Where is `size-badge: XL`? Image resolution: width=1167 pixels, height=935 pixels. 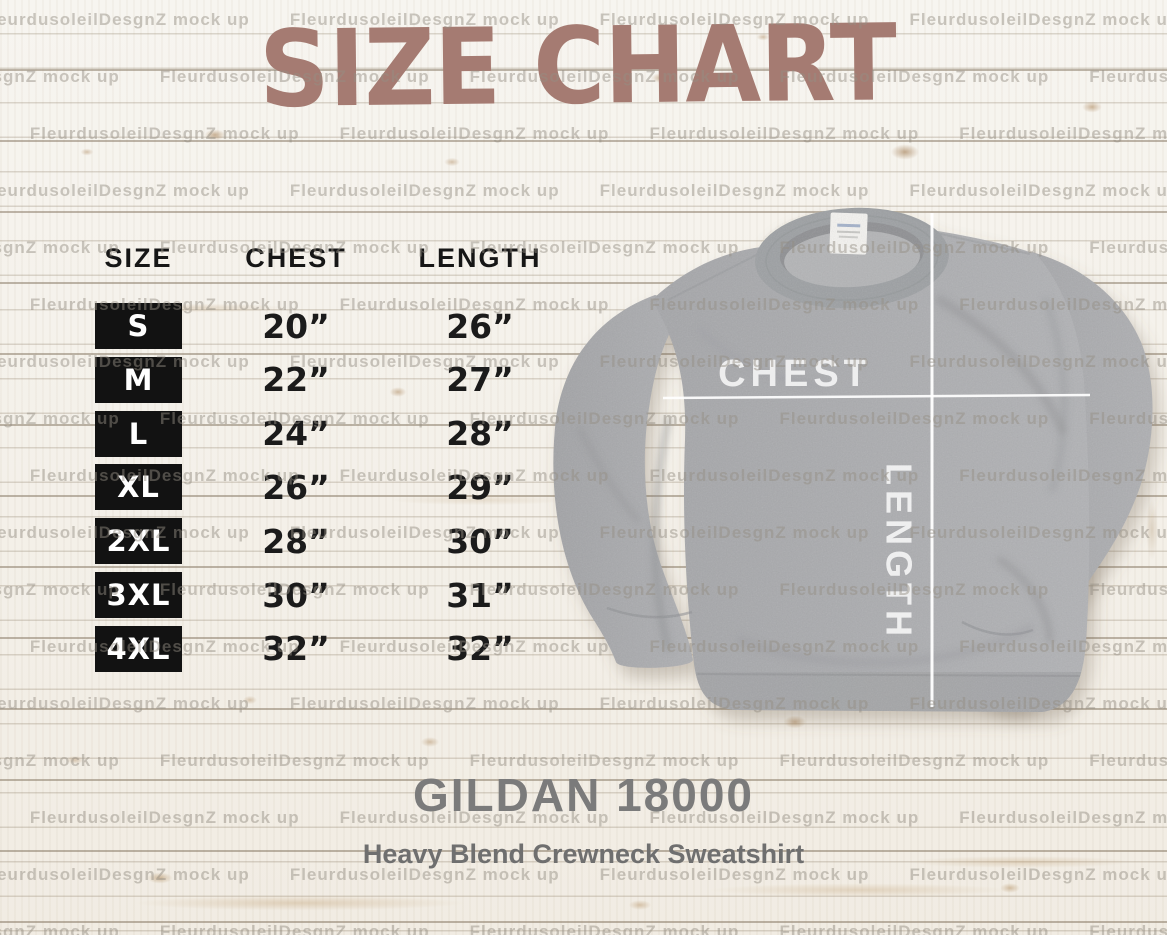 size-badge: XL is located at coordinates (138, 487).